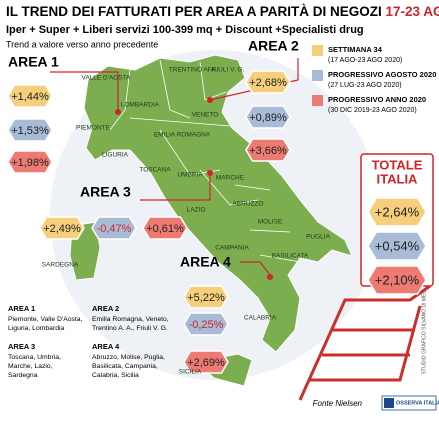 This screenshot has width=439, height=421. I want to click on value-label: +2,68%, so click(268, 83).